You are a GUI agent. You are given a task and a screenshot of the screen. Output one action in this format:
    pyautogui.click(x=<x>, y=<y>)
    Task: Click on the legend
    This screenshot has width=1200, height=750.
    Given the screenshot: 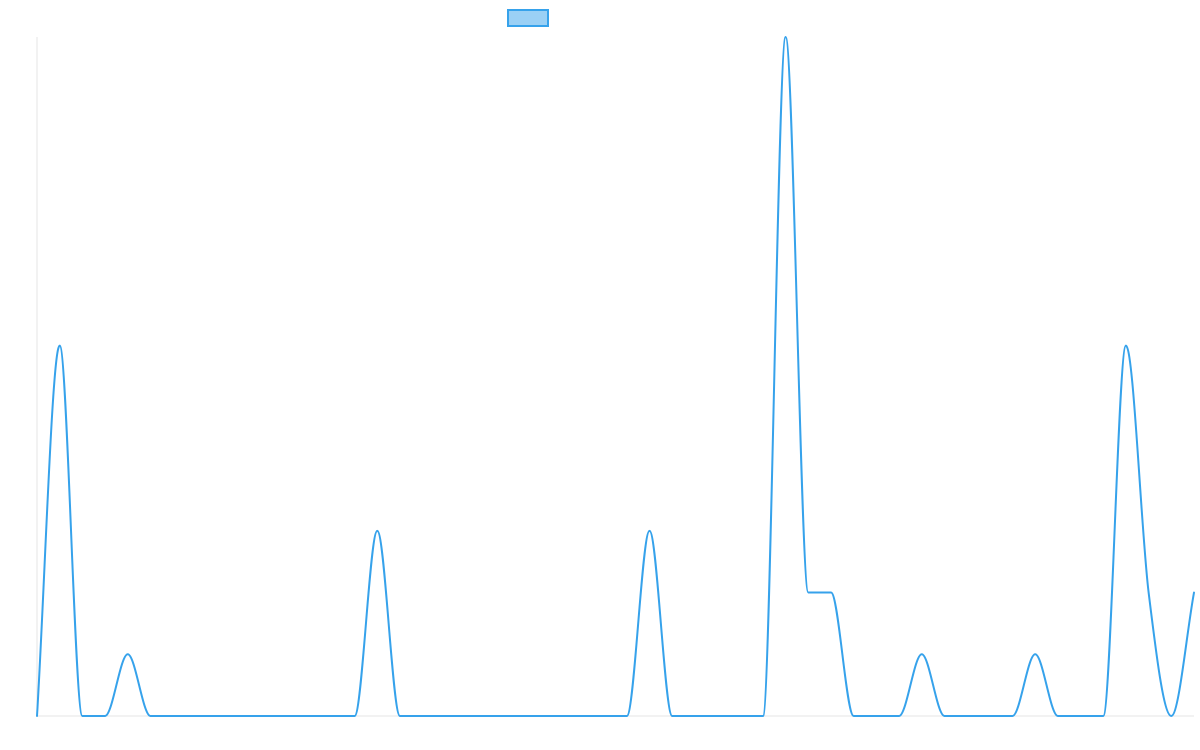 What is the action you would take?
    pyautogui.click(x=528, y=18)
    